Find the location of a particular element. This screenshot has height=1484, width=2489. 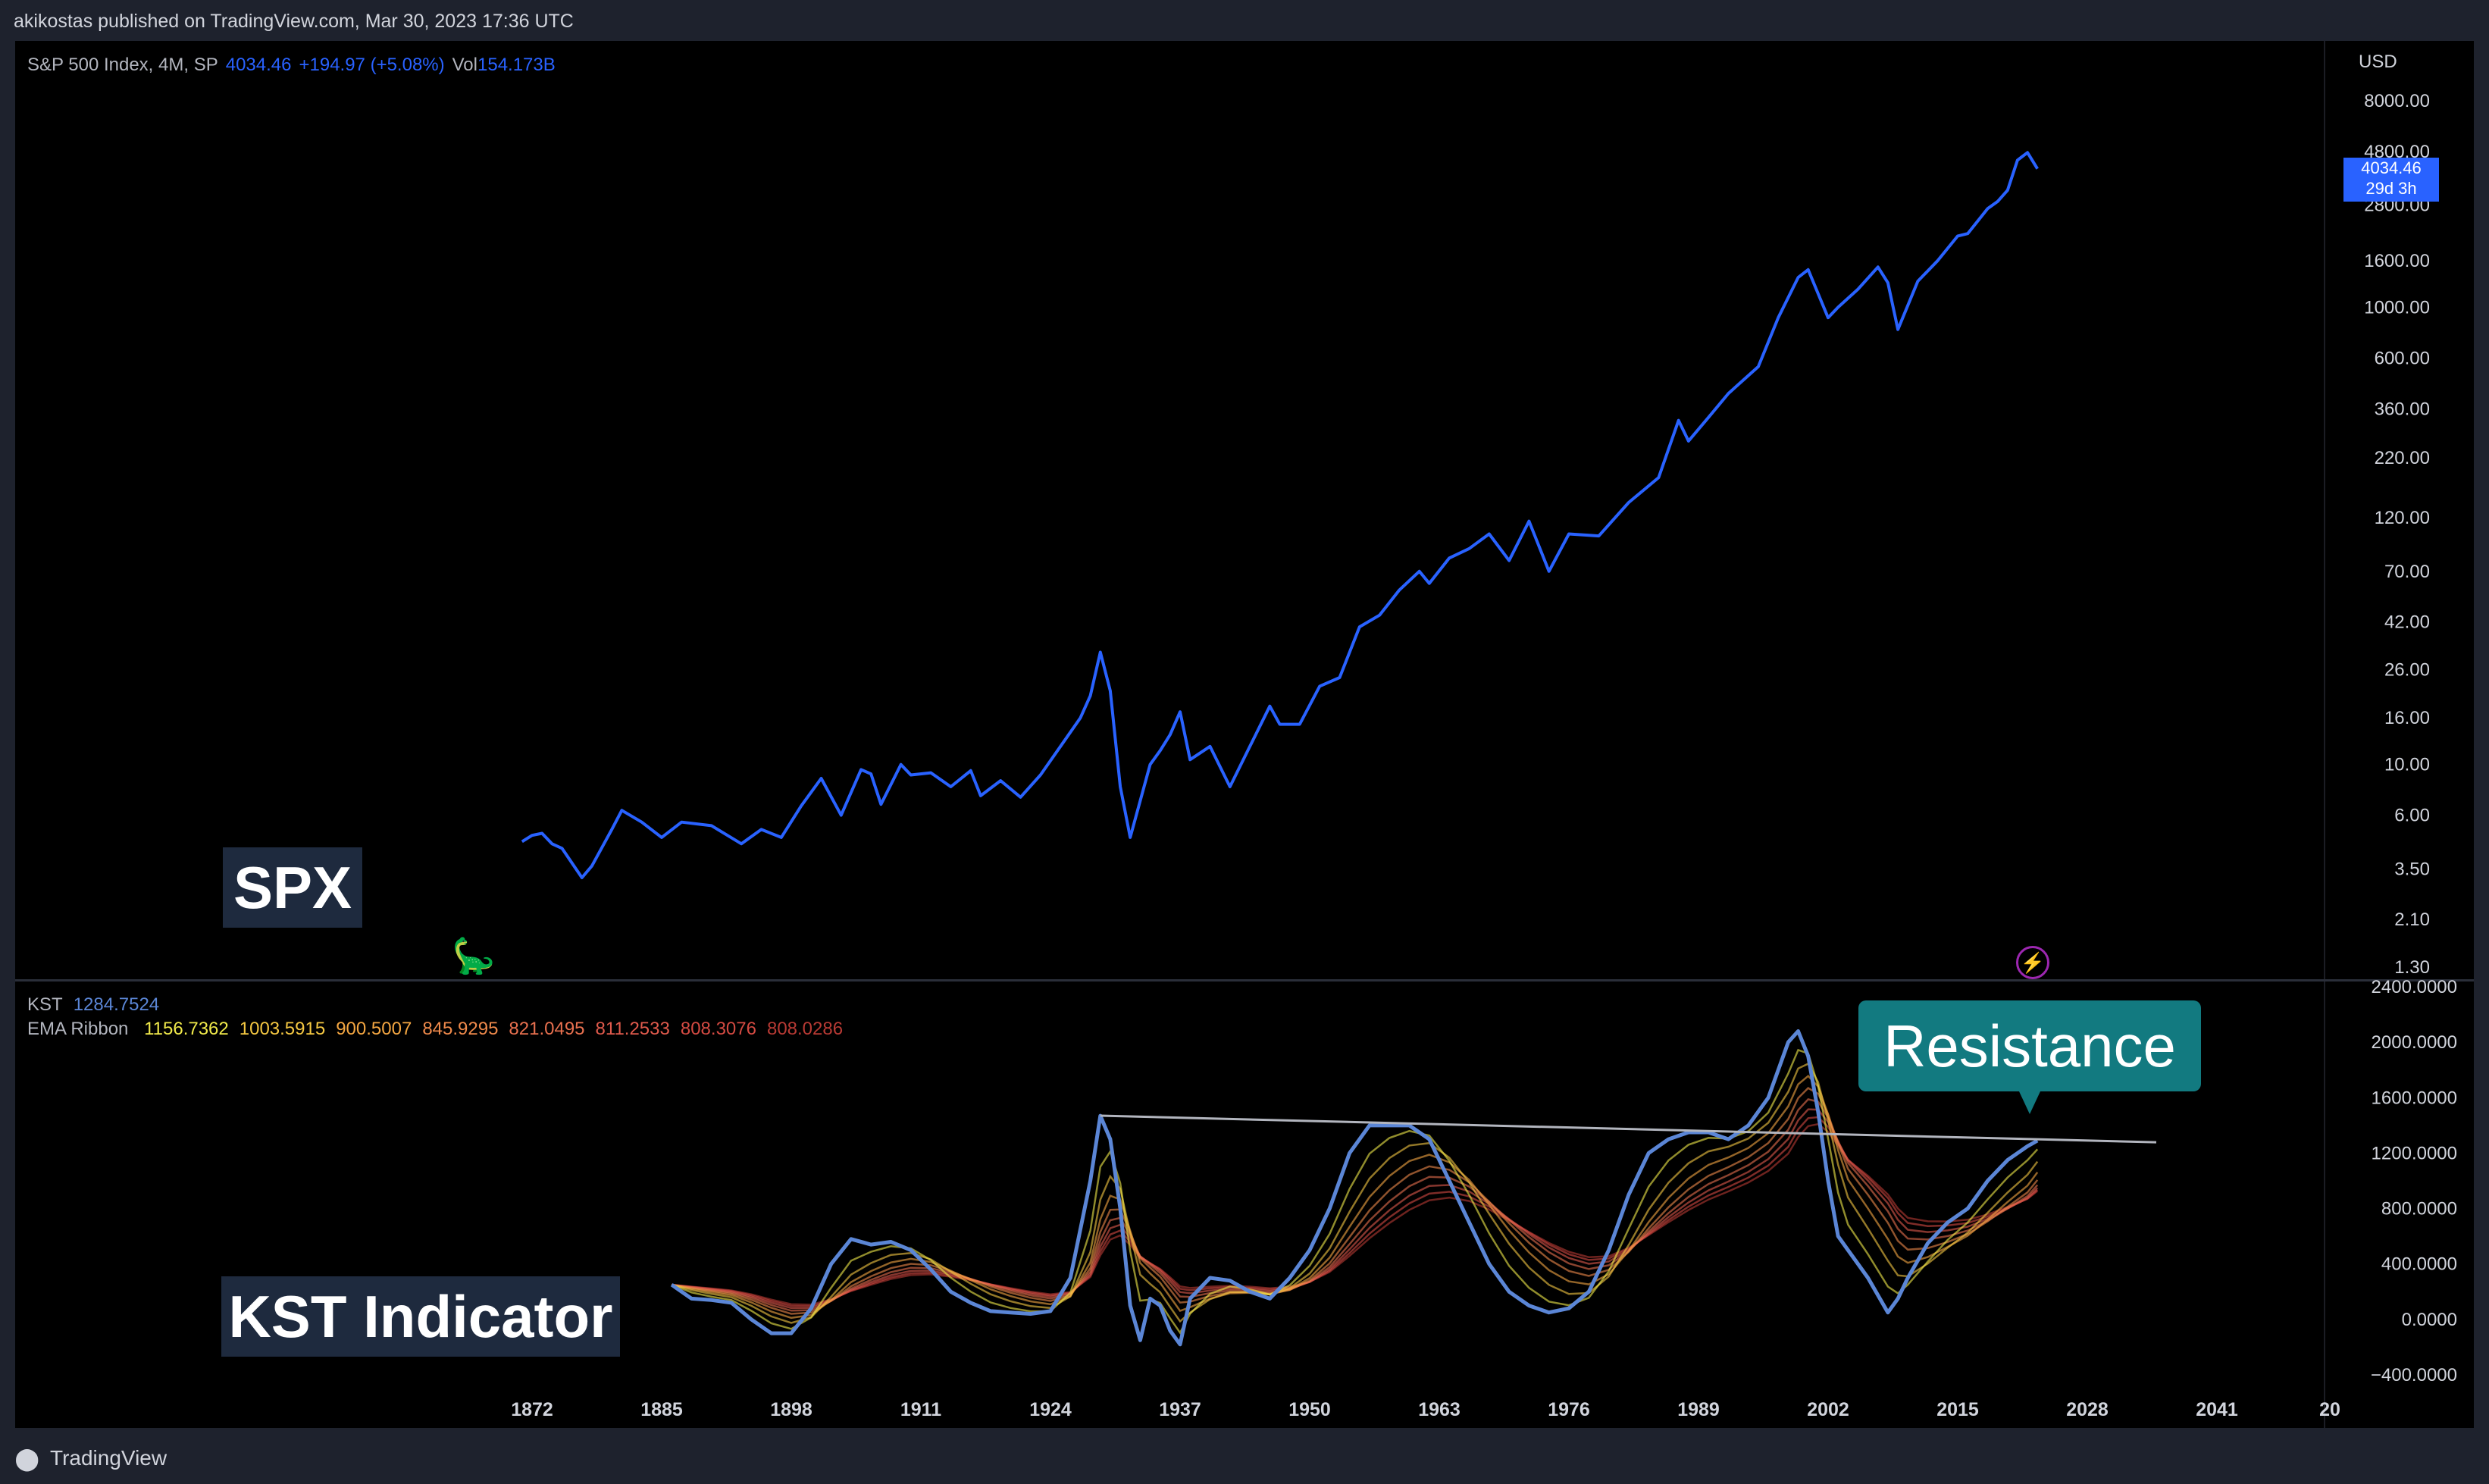

ema-ribbon-value: 808.3076 is located at coordinates (718, 1029).